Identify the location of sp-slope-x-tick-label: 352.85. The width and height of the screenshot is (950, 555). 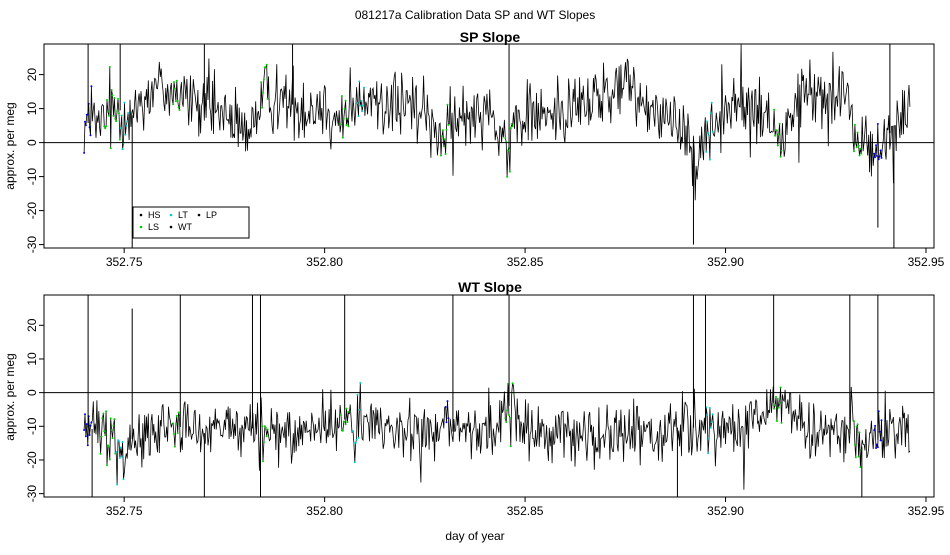
(525, 262).